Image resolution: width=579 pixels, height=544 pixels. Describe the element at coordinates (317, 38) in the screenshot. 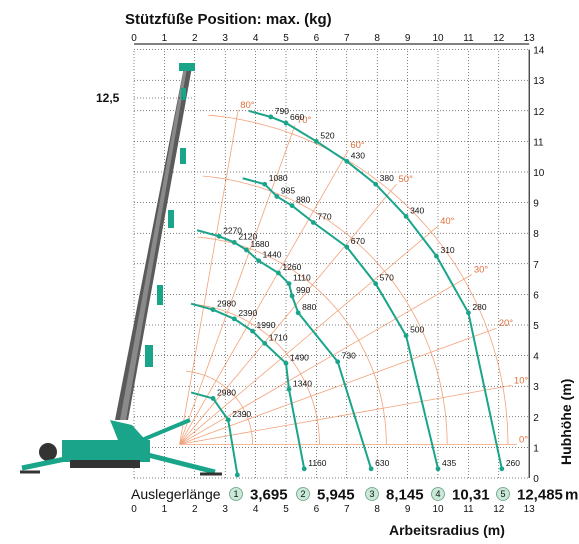

I see `x-tick-label-top: 6` at that location.